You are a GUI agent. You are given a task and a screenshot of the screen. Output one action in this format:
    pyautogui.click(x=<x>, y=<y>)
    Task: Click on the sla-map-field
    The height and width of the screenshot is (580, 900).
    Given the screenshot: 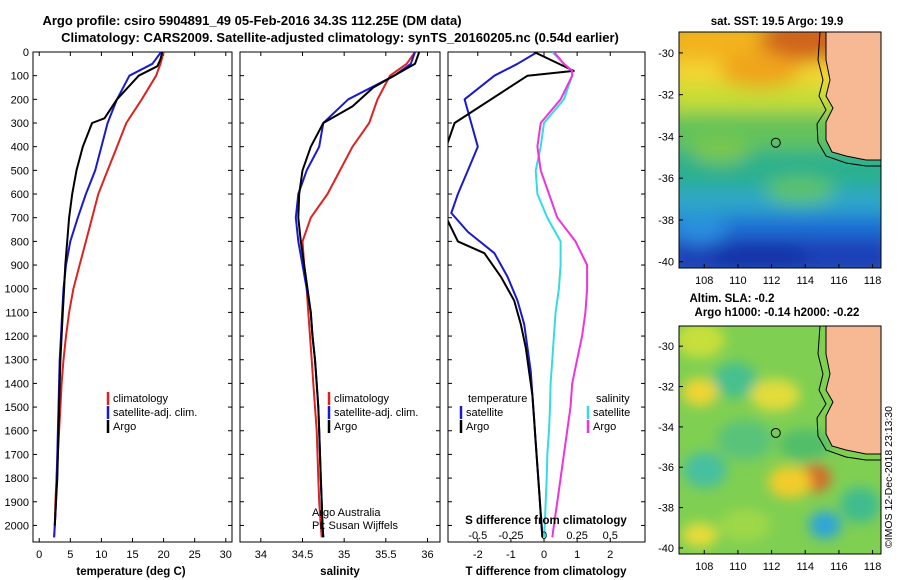 What is the action you would take?
    pyautogui.click(x=780, y=440)
    